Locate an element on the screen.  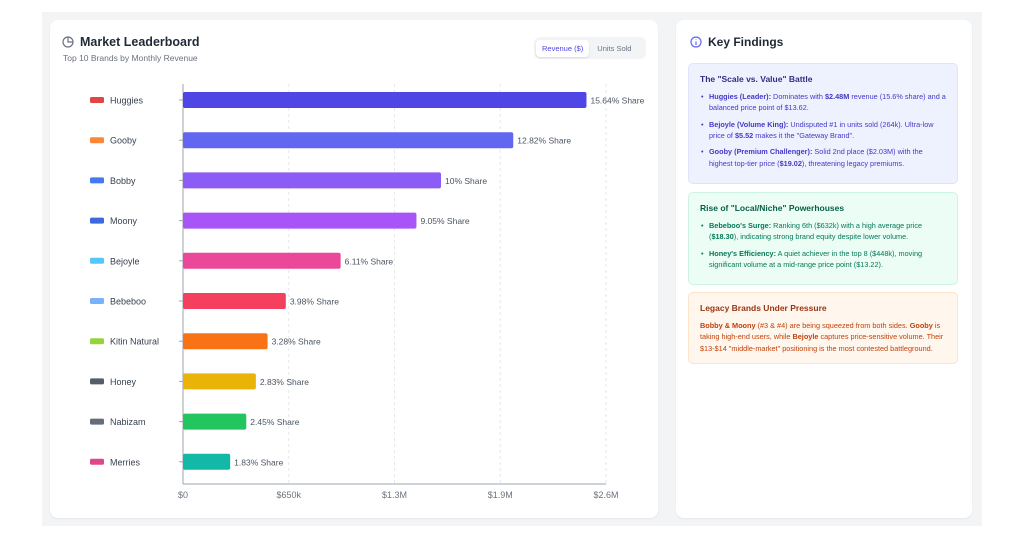
leaderboard-title: Market Leaderboard is located at coordinates (130, 42).